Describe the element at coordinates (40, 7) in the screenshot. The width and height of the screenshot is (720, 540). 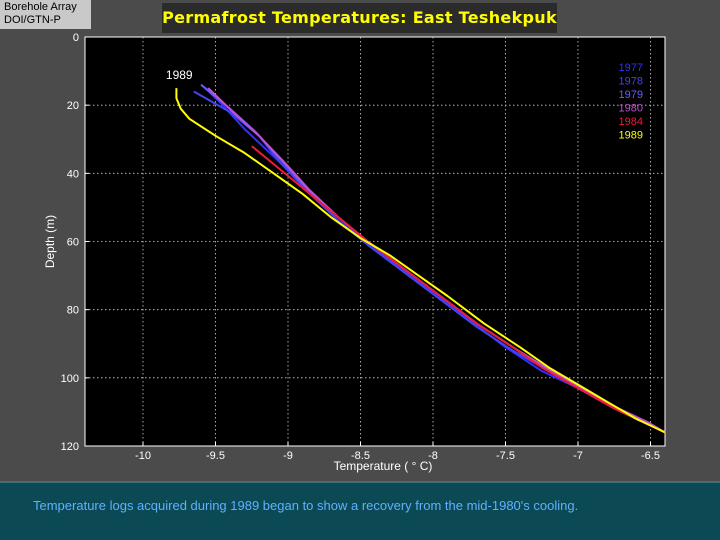
I see `badge-line-1: Borehole Array` at that location.